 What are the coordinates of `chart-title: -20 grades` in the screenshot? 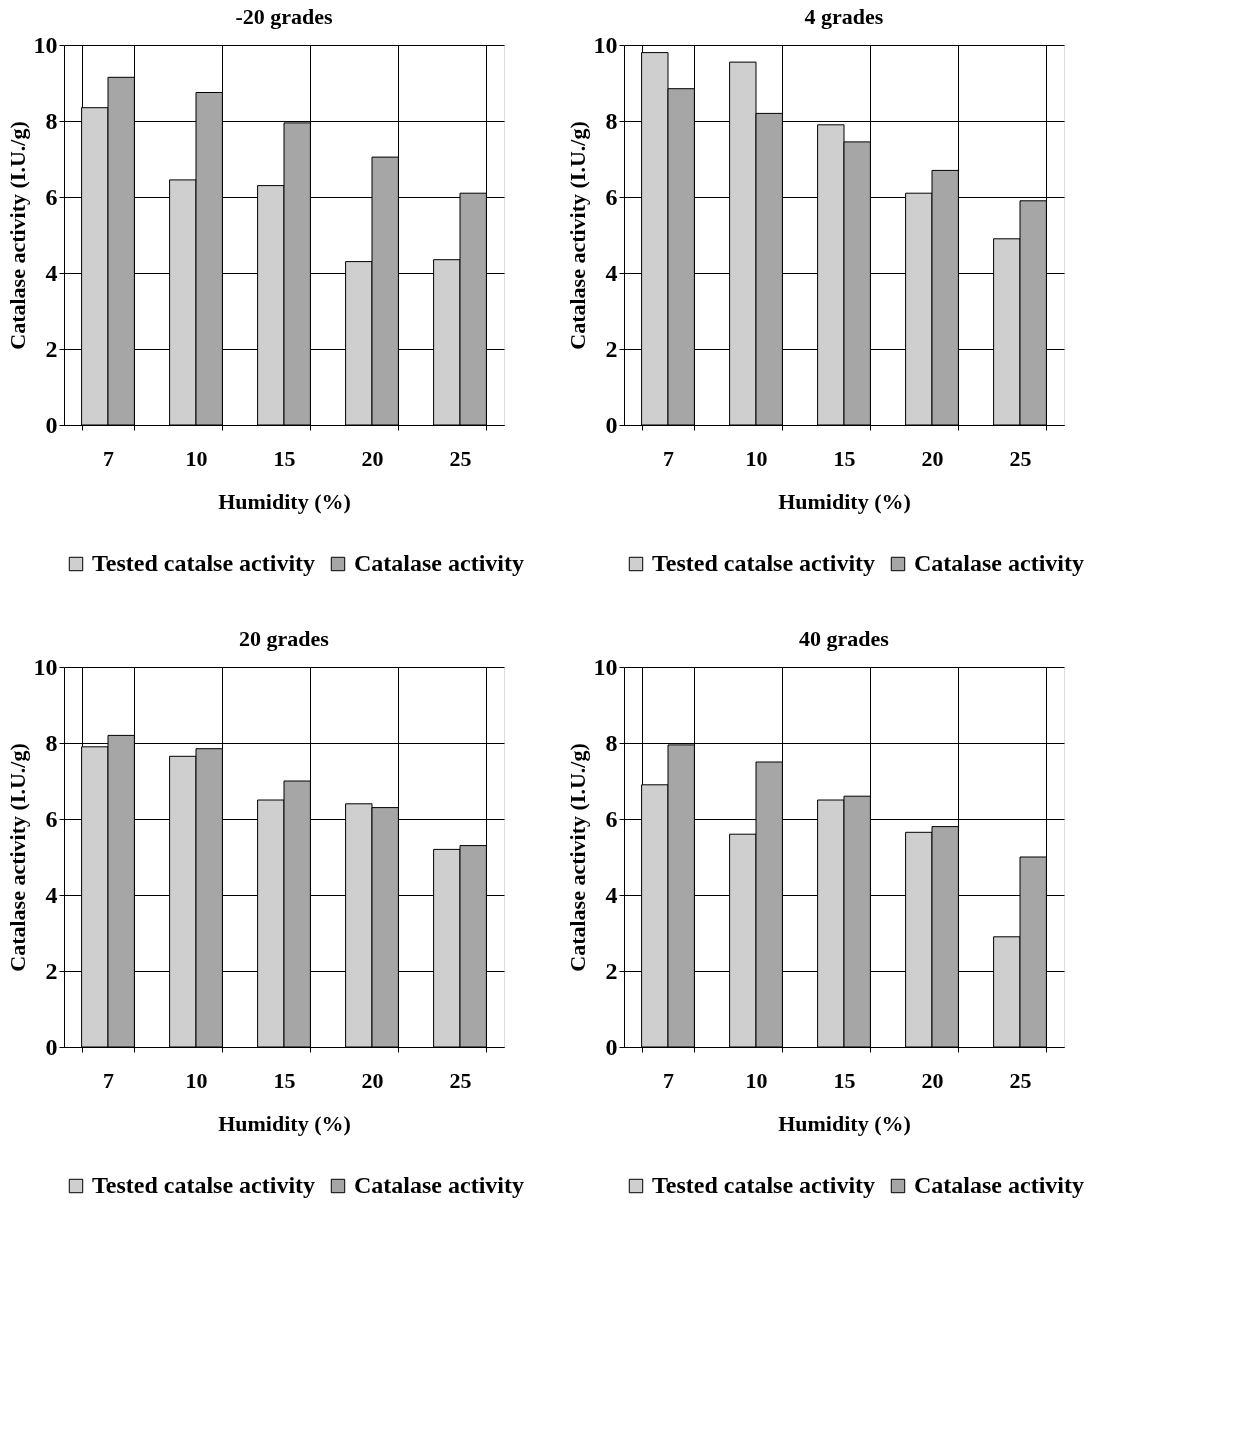 It's located at (284, 16).